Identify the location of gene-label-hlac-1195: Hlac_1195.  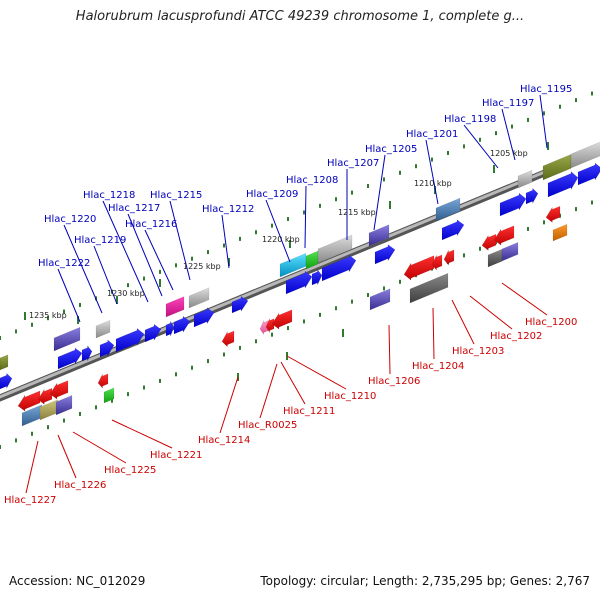
(546, 89).